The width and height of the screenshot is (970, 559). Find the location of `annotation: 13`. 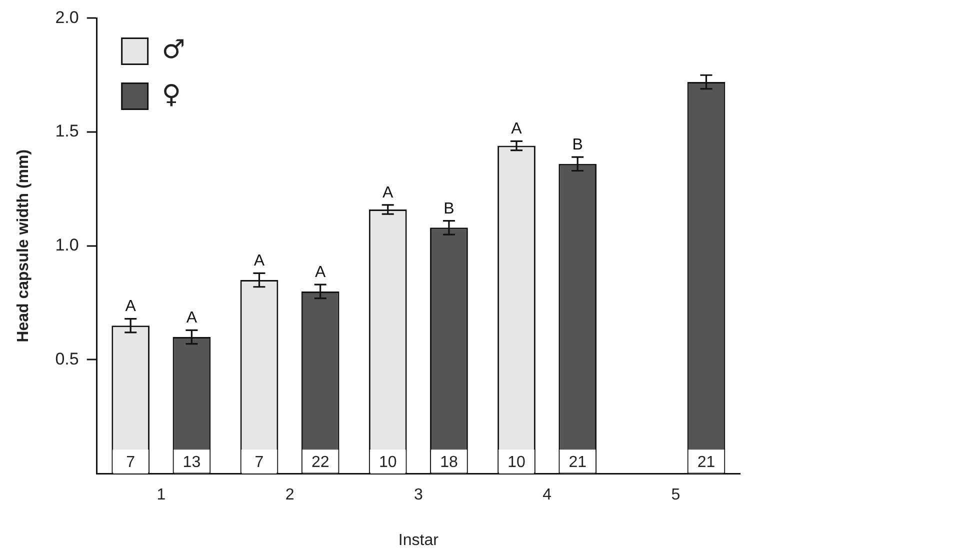

annotation: 13 is located at coordinates (191, 463).